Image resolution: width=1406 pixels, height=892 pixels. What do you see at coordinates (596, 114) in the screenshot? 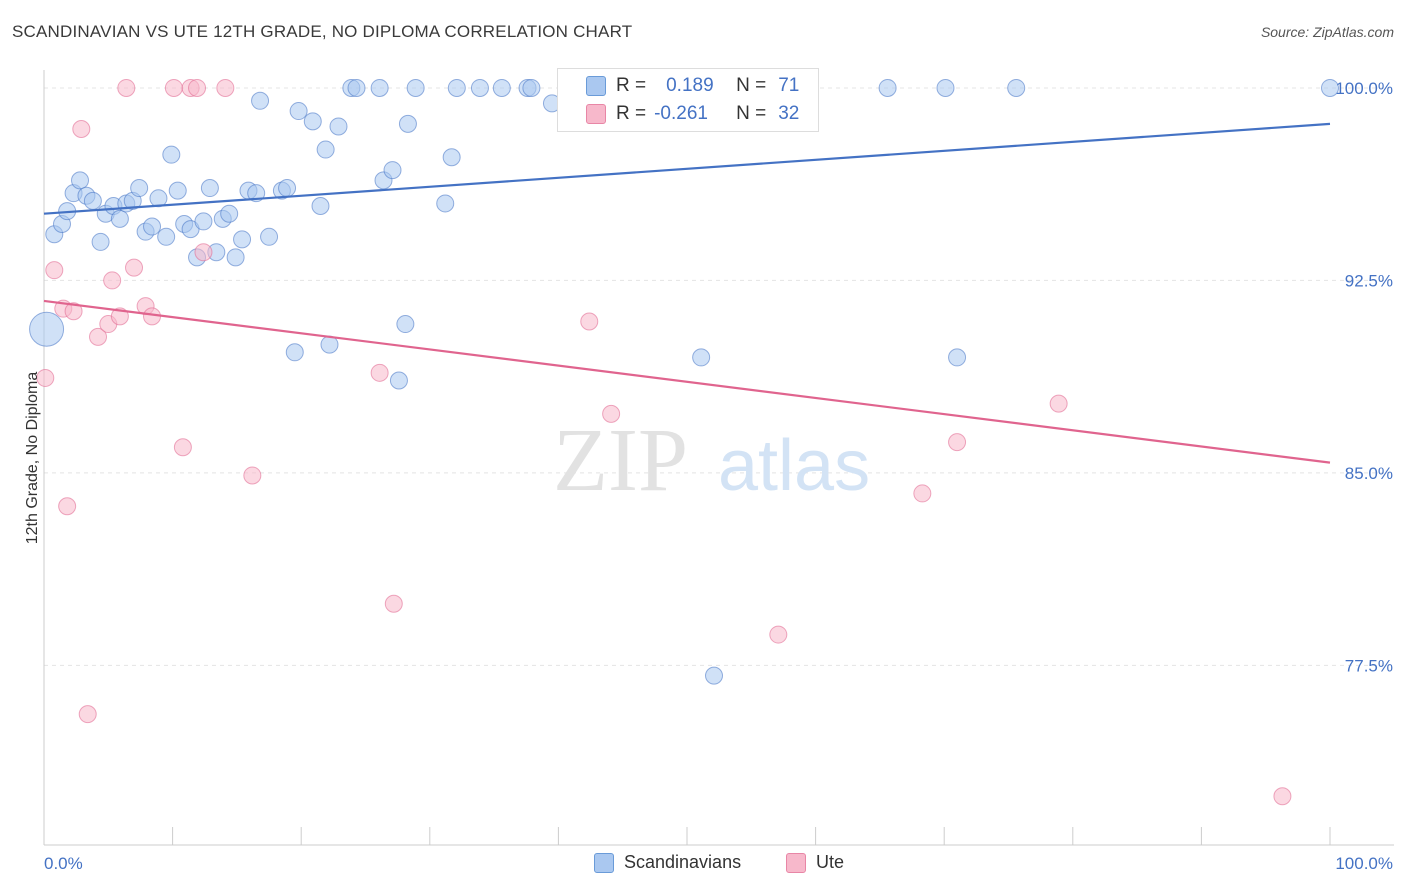
I see `legend-swatch-ute` at bounding box center [596, 114].